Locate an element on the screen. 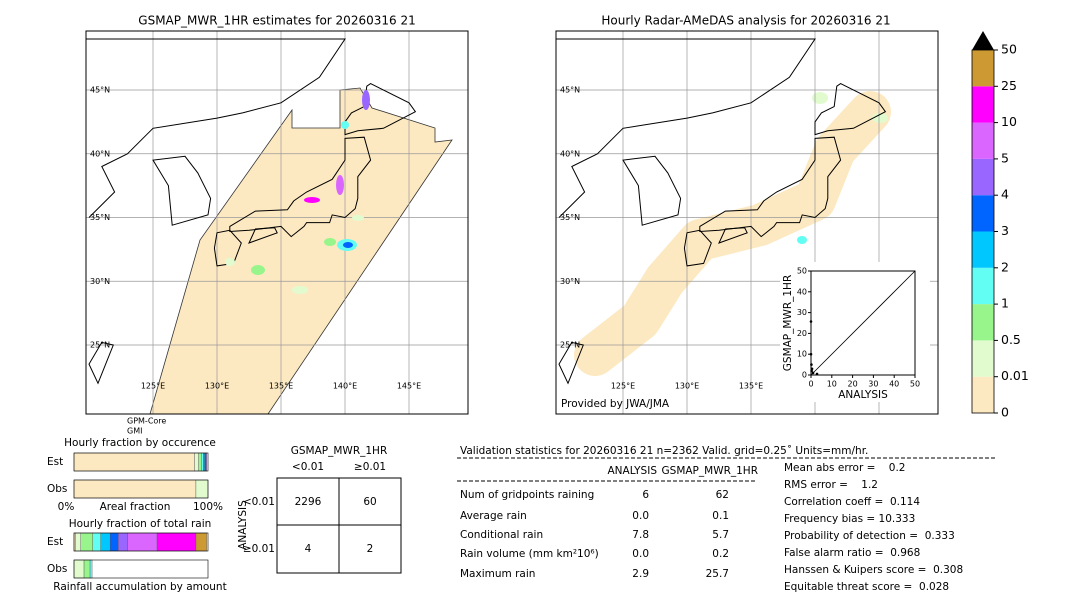 This screenshot has width=1080, height=612. row-label: ≥0.01 is located at coordinates (259, 549).